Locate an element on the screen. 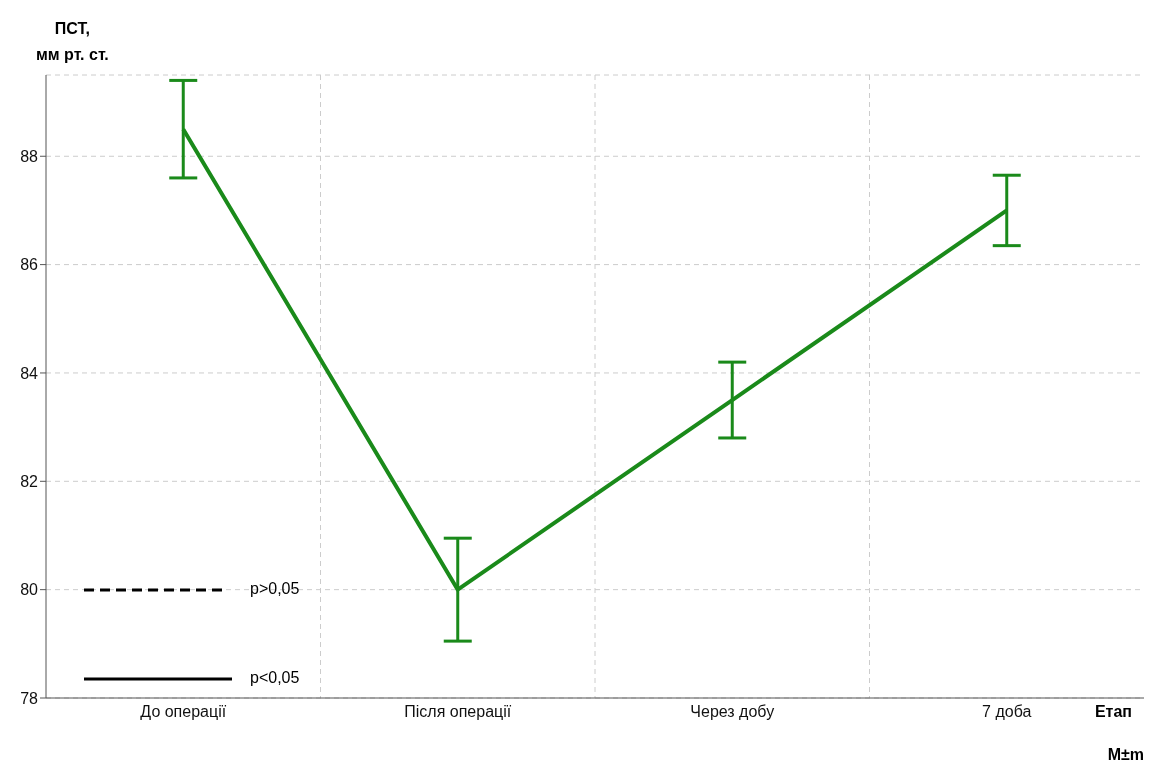 The image size is (1150, 771). x-axis-title: Етап is located at coordinates (1113, 712).